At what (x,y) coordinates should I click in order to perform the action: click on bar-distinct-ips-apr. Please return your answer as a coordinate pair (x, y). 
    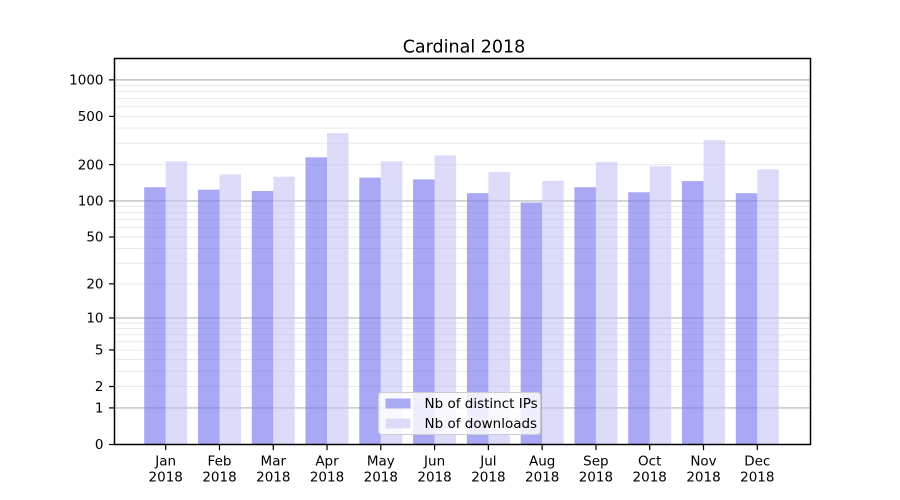
    Looking at the image, I should click on (316, 301).